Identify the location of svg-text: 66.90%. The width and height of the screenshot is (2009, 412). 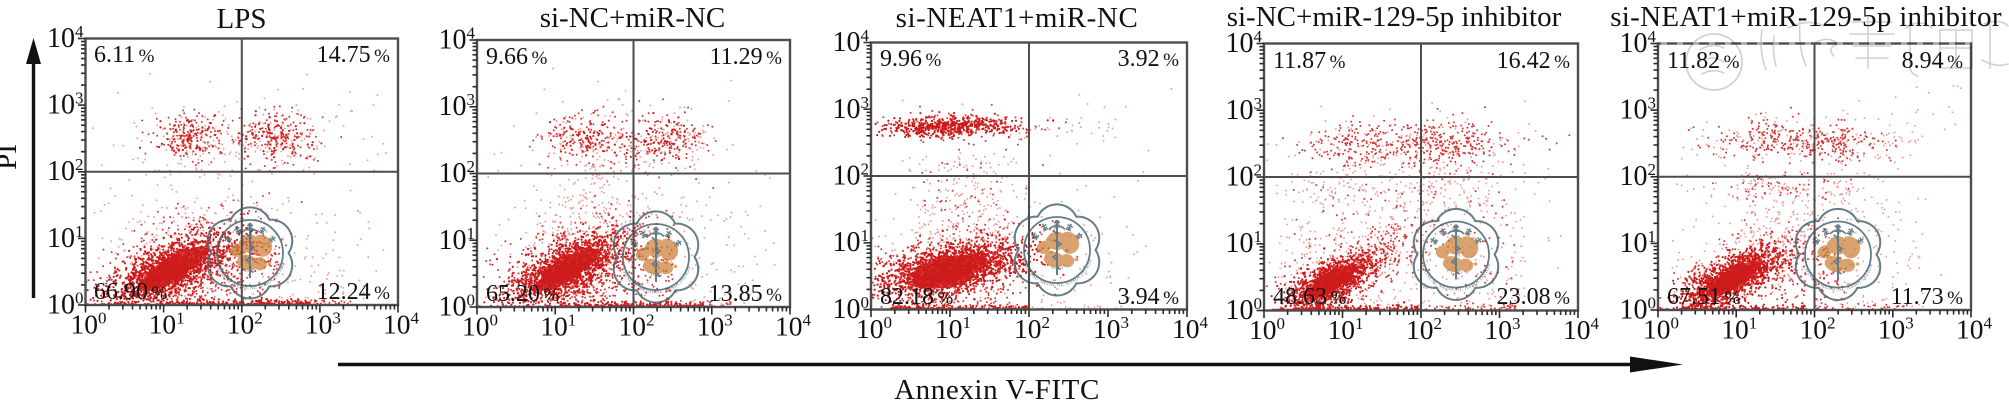
(131, 292).